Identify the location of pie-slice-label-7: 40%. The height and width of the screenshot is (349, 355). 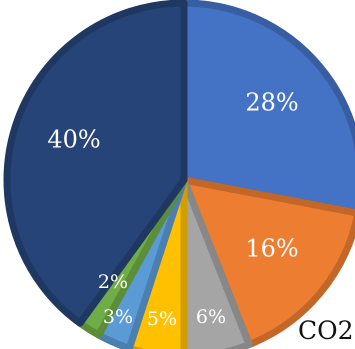
(73, 140).